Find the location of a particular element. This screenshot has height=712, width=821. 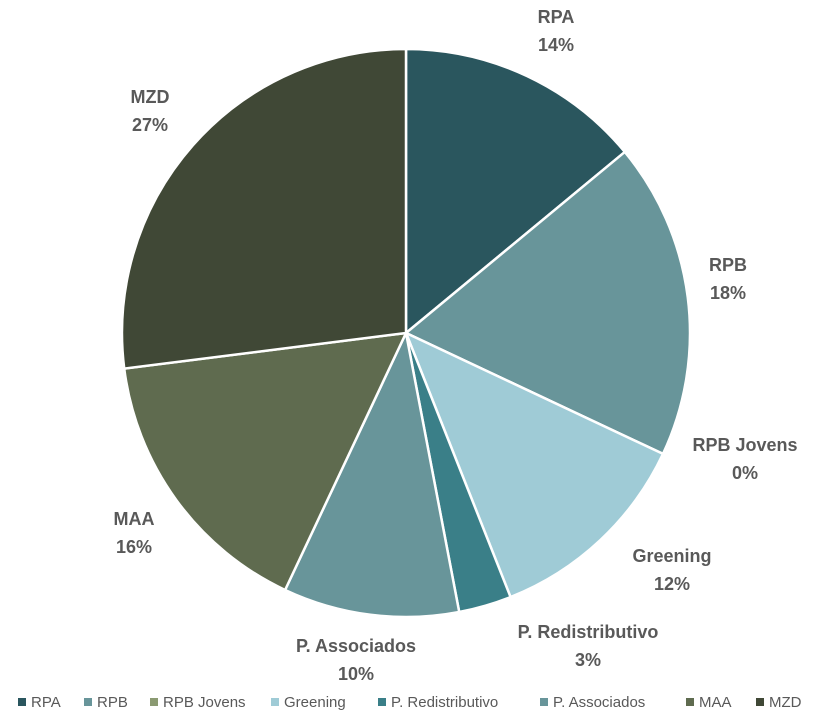

slice-value: 10% is located at coordinates (356, 674).